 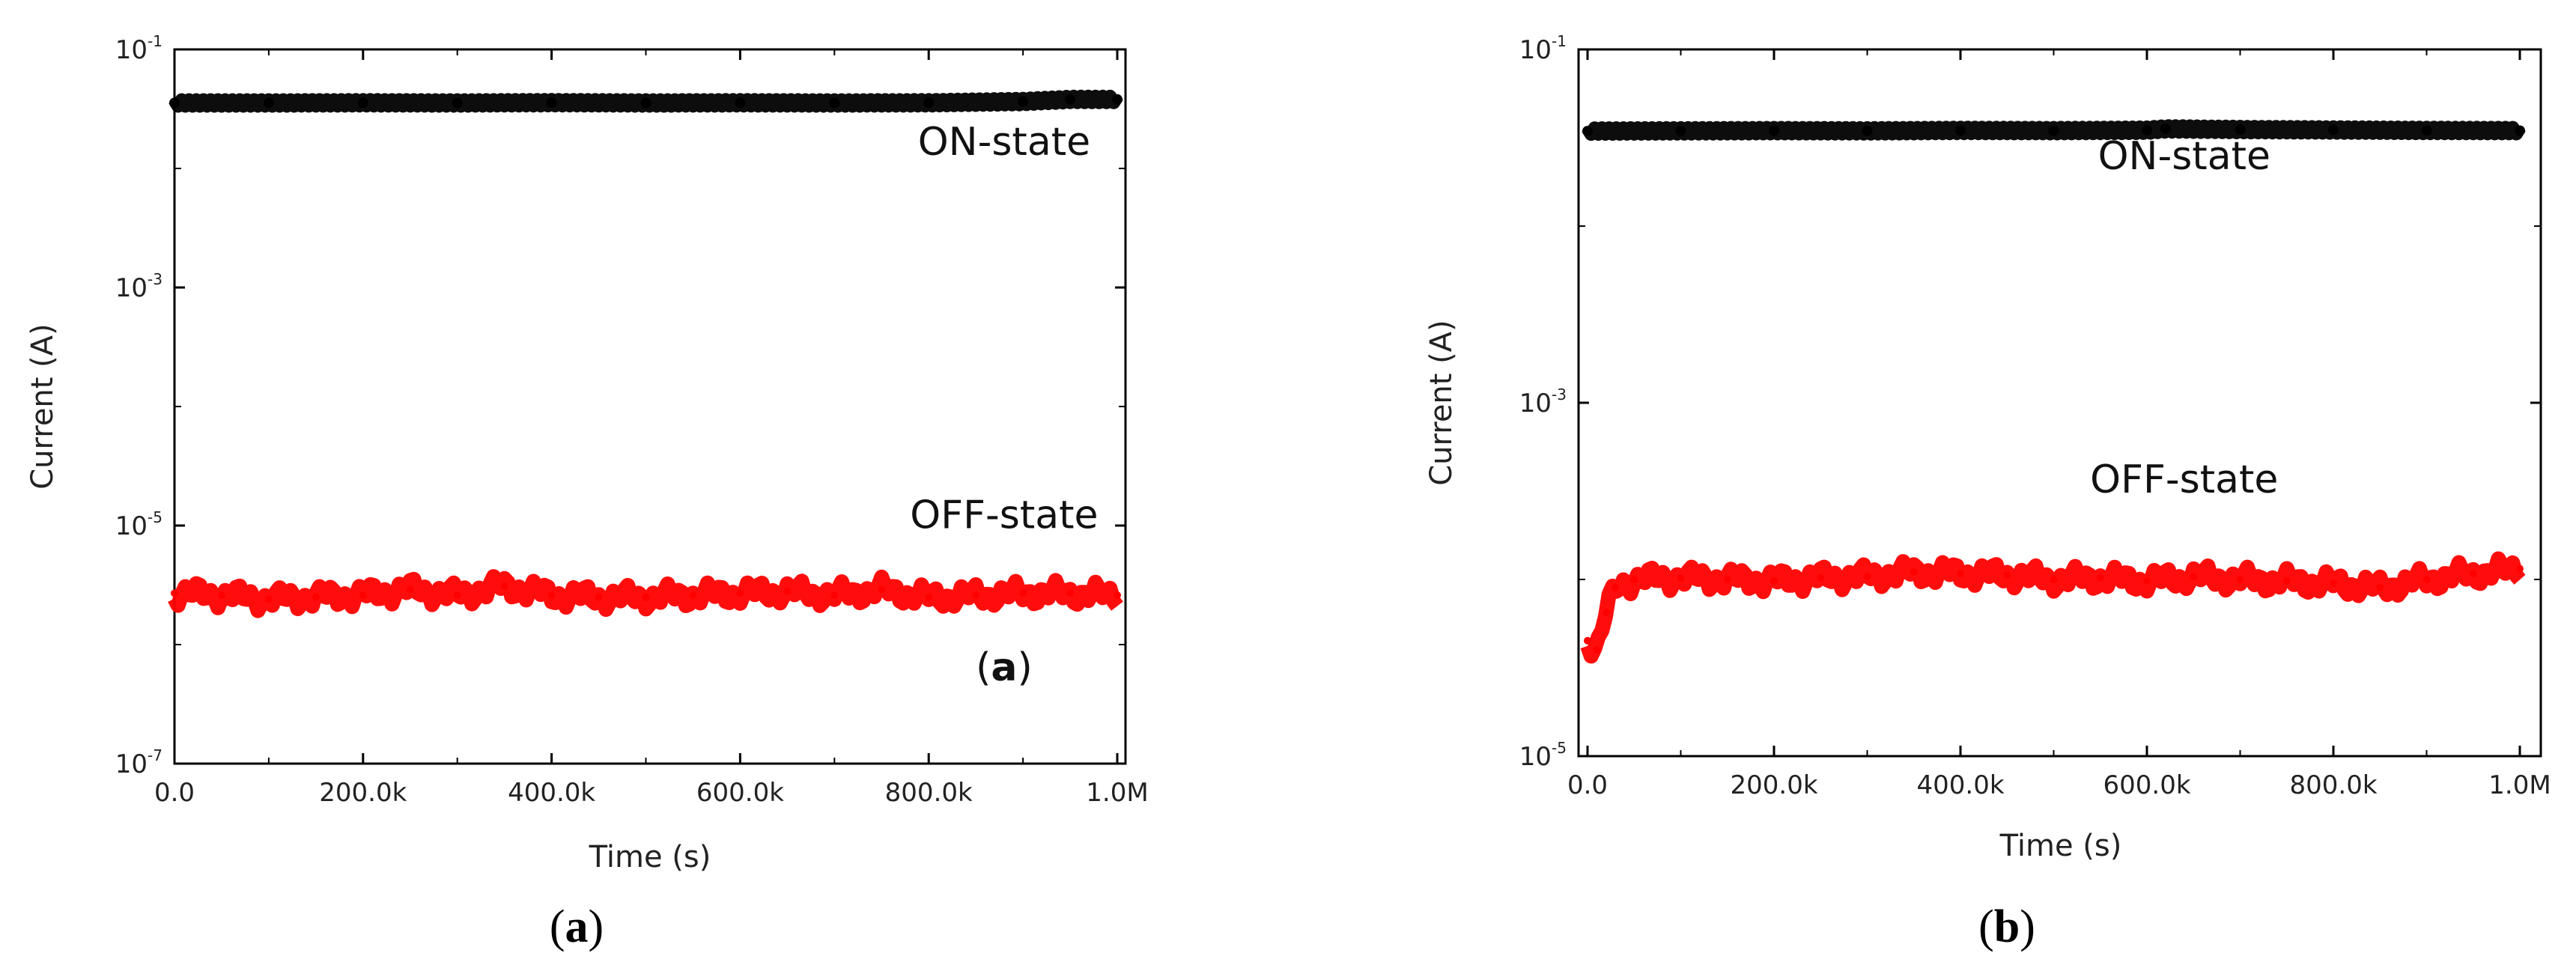 What do you see at coordinates (2146, 785) in the screenshot?
I see `x-tick-label: 600.0k` at bounding box center [2146, 785].